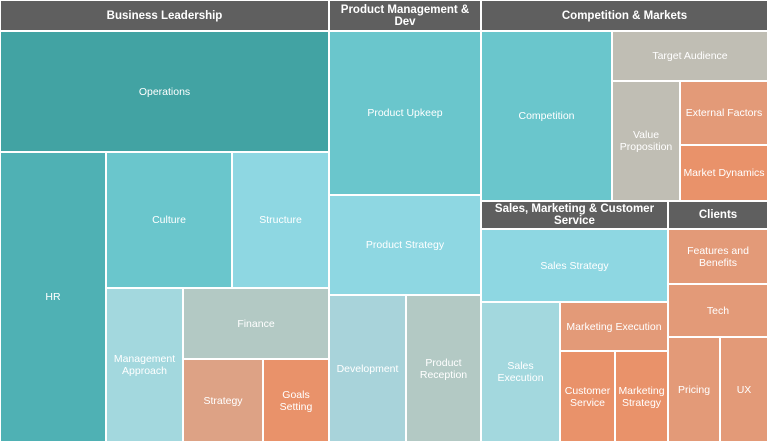  I want to click on cell-label: Marketing Strategy, so click(641, 396).